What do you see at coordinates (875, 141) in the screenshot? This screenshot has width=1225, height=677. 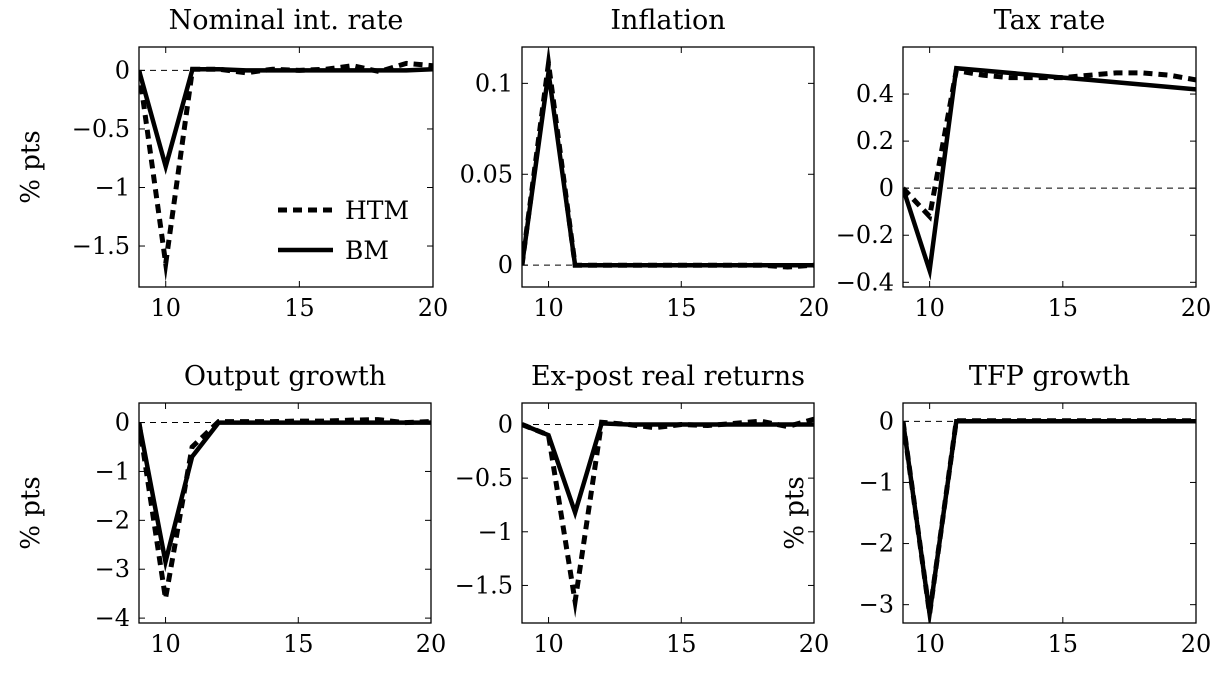 I see `y-tick-label: 0.2` at bounding box center [875, 141].